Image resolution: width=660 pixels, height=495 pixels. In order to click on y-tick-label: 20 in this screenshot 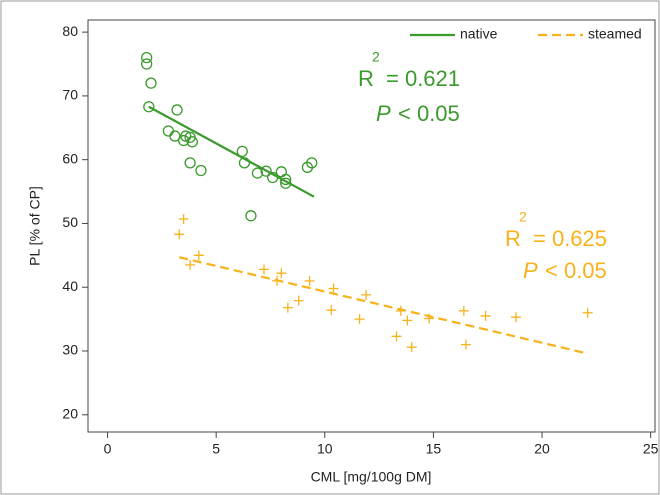, I will do `click(70, 413)`.